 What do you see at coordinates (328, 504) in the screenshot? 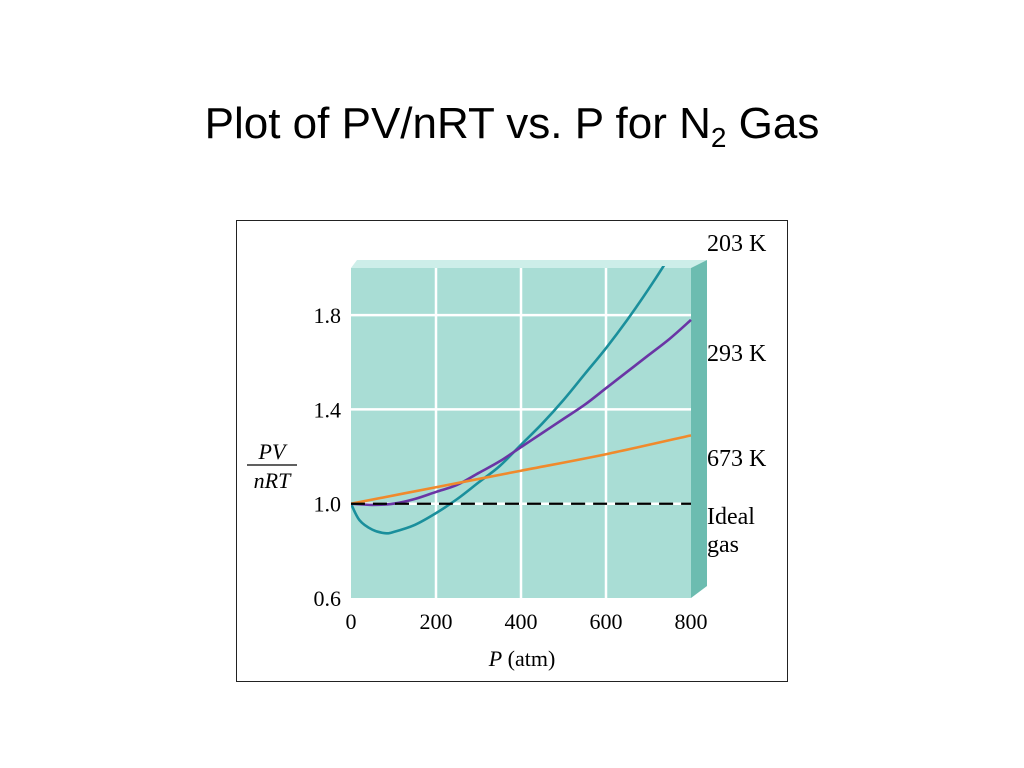
I see `y-tick-label: 1.0` at bounding box center [328, 504].